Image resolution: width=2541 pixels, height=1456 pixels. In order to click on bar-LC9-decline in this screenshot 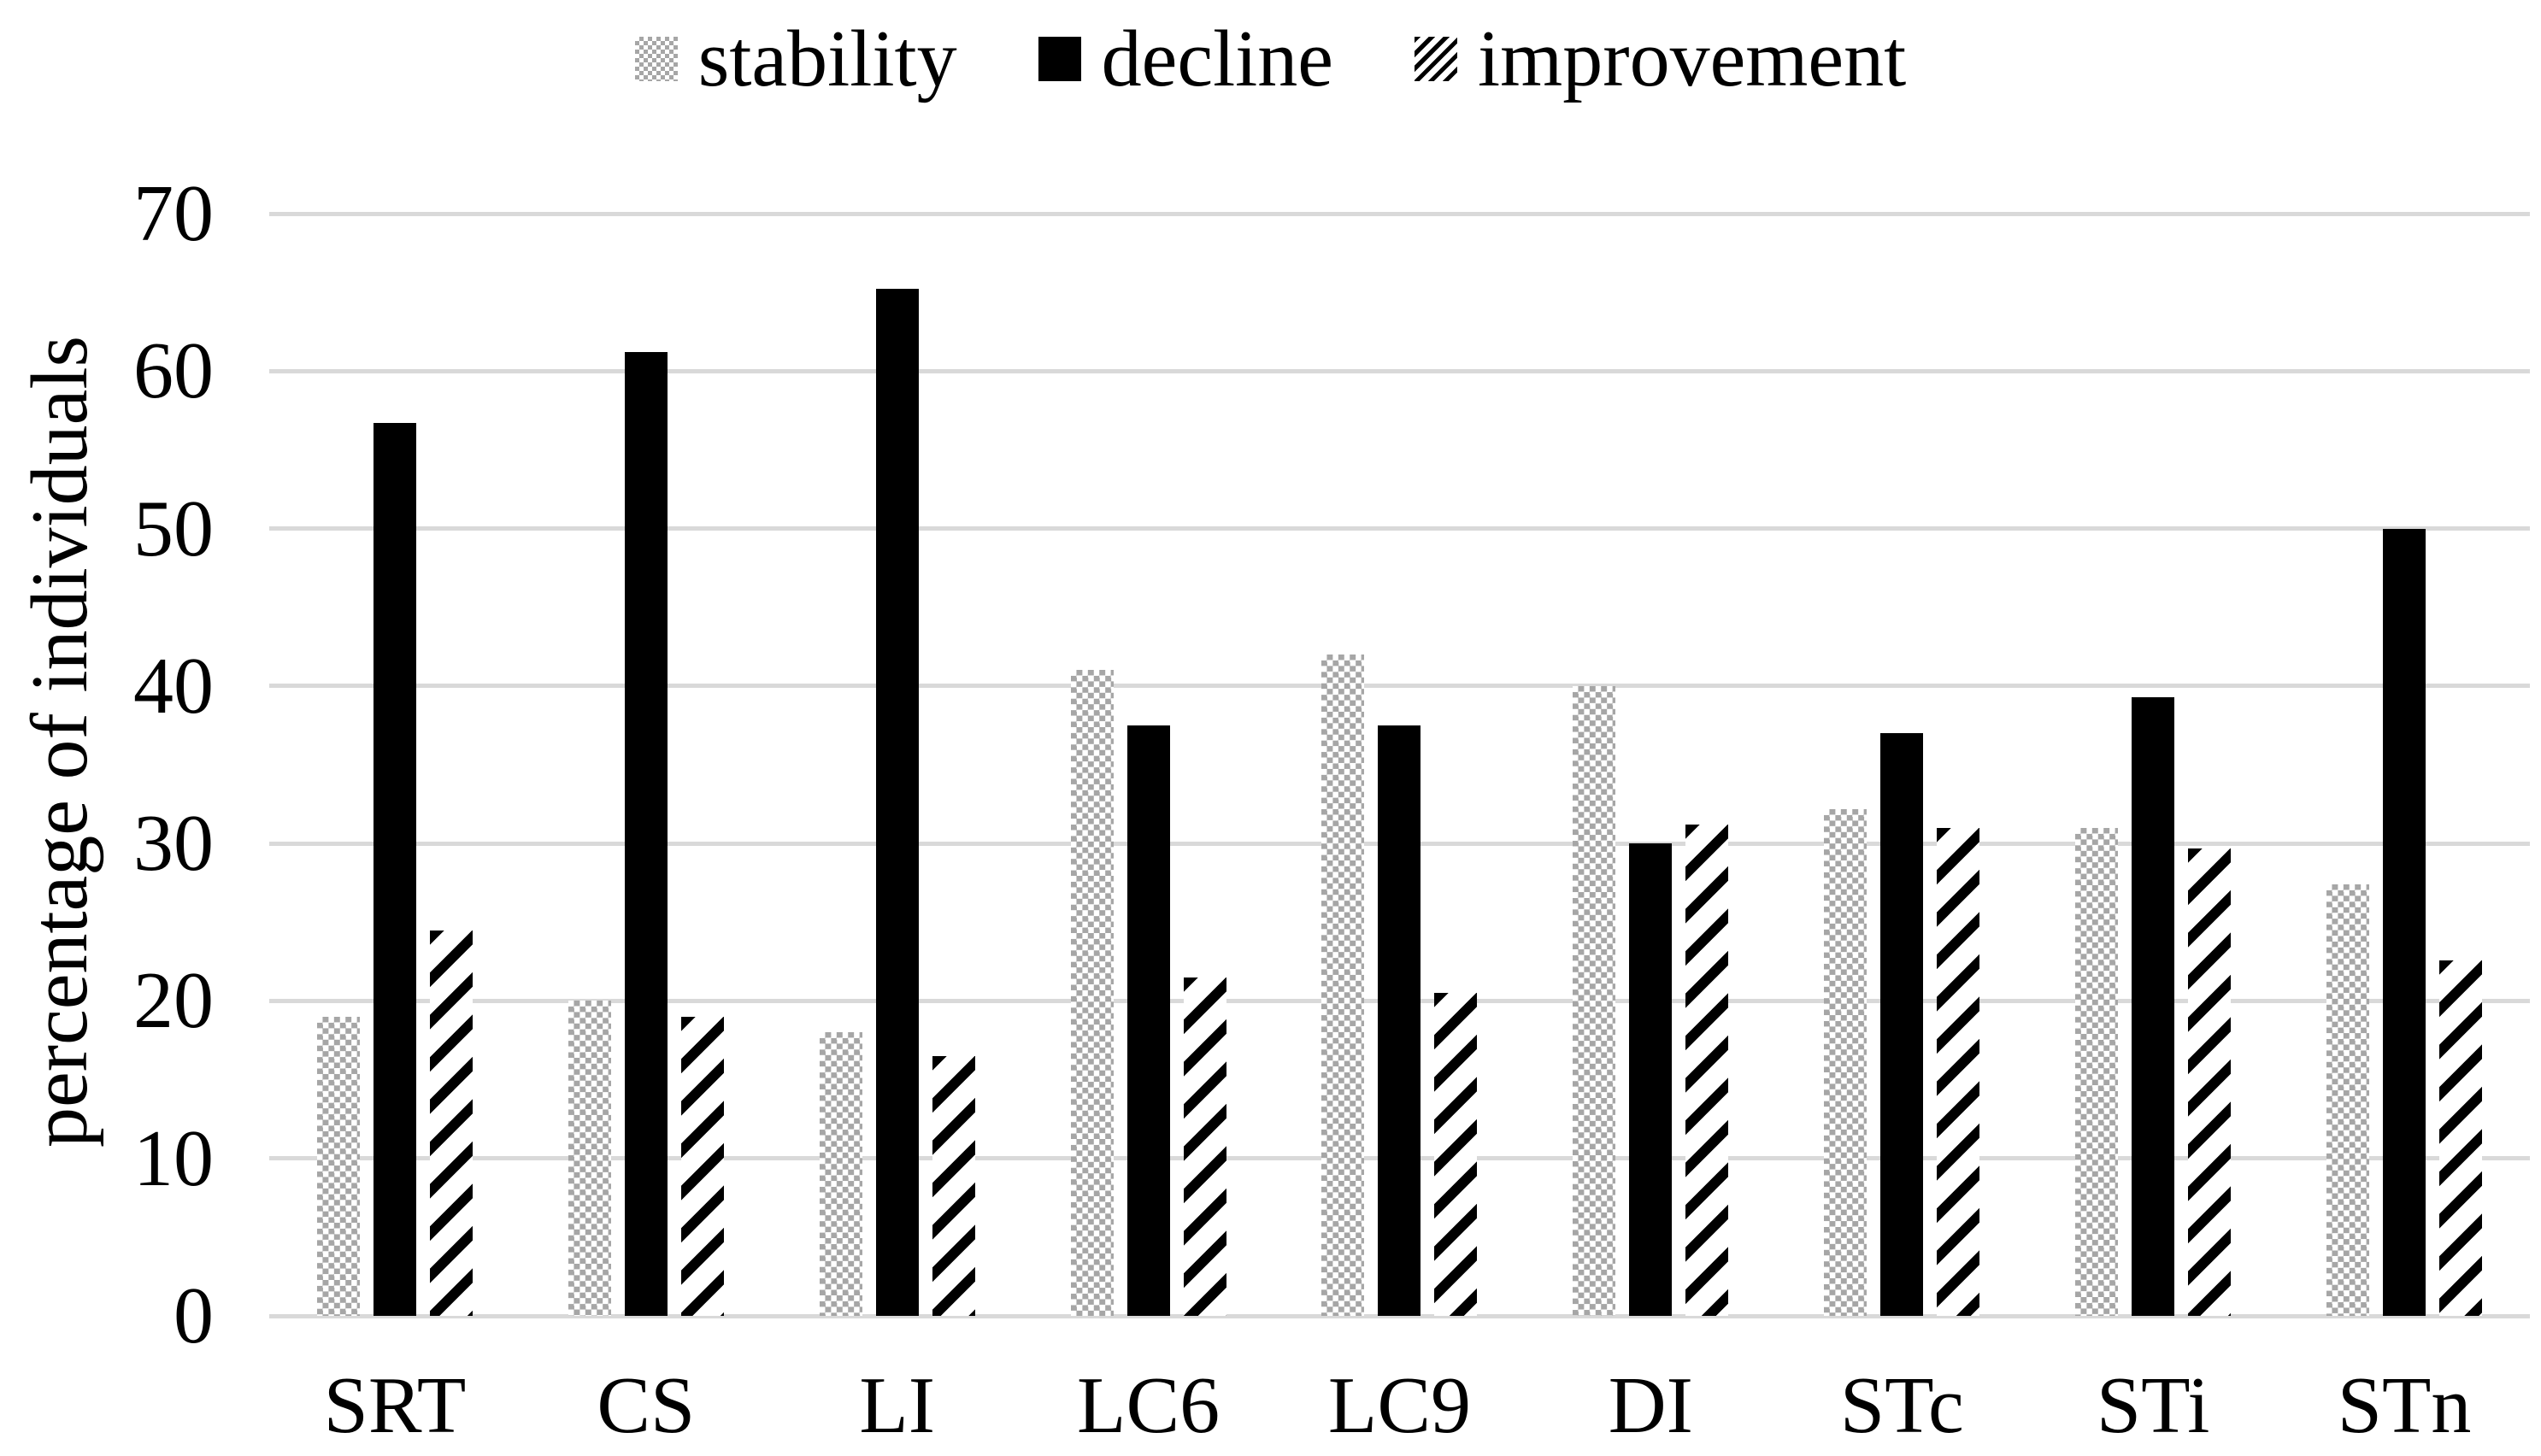, I will do `click(1400, 1021)`.